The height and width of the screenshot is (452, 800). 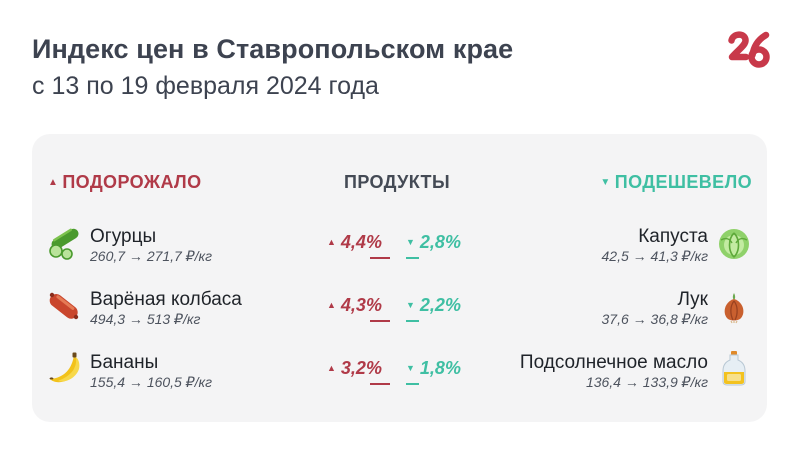 What do you see at coordinates (654, 256) in the screenshot?
I see `item-price-down-1: 42,5 → 41,3 ₽/кг` at bounding box center [654, 256].